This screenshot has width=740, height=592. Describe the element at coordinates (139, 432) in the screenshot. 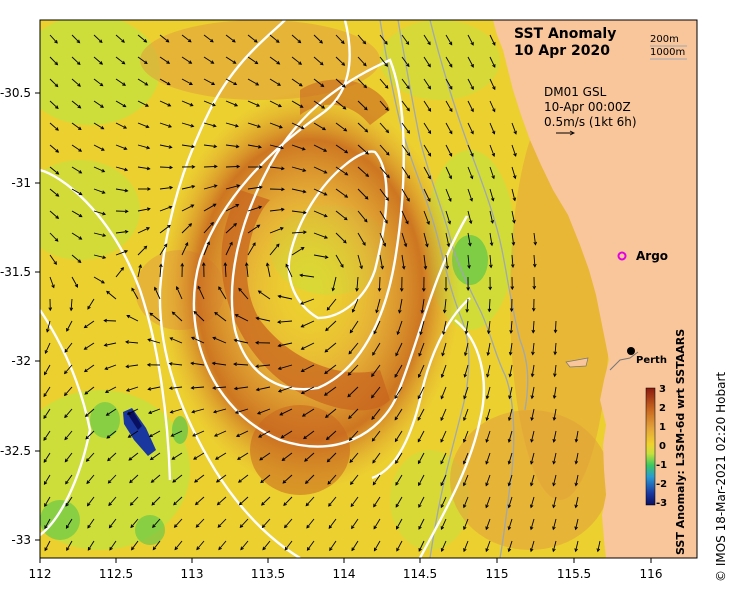

I see `cold-anomaly` at that location.